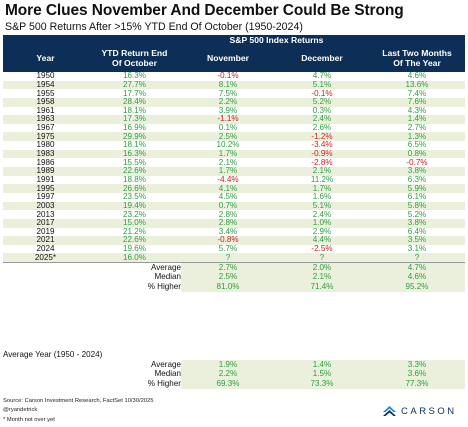  I want to click on summary-last-two-months: 95.2%, so click(417, 287).